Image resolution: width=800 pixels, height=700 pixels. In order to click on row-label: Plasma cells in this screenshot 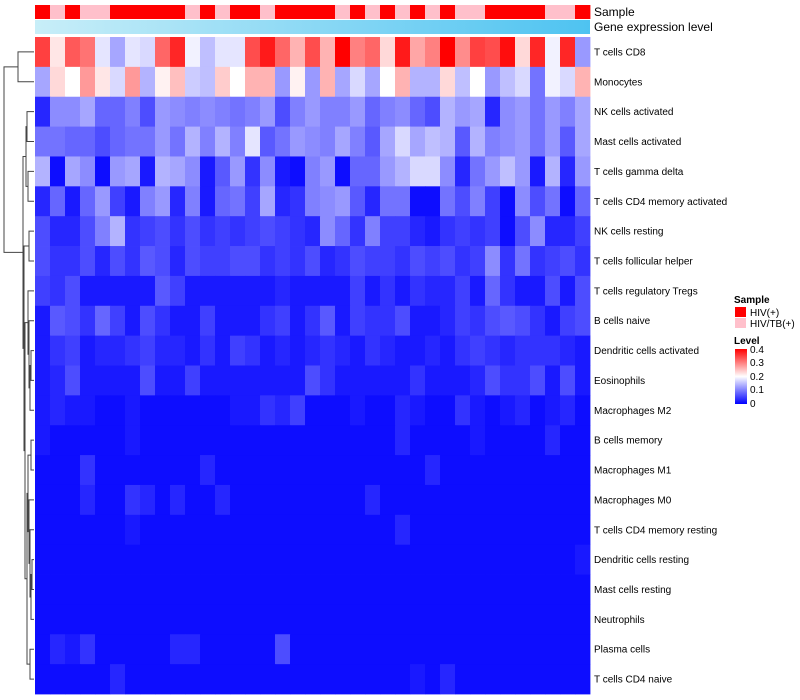, I will do `click(622, 650)`.